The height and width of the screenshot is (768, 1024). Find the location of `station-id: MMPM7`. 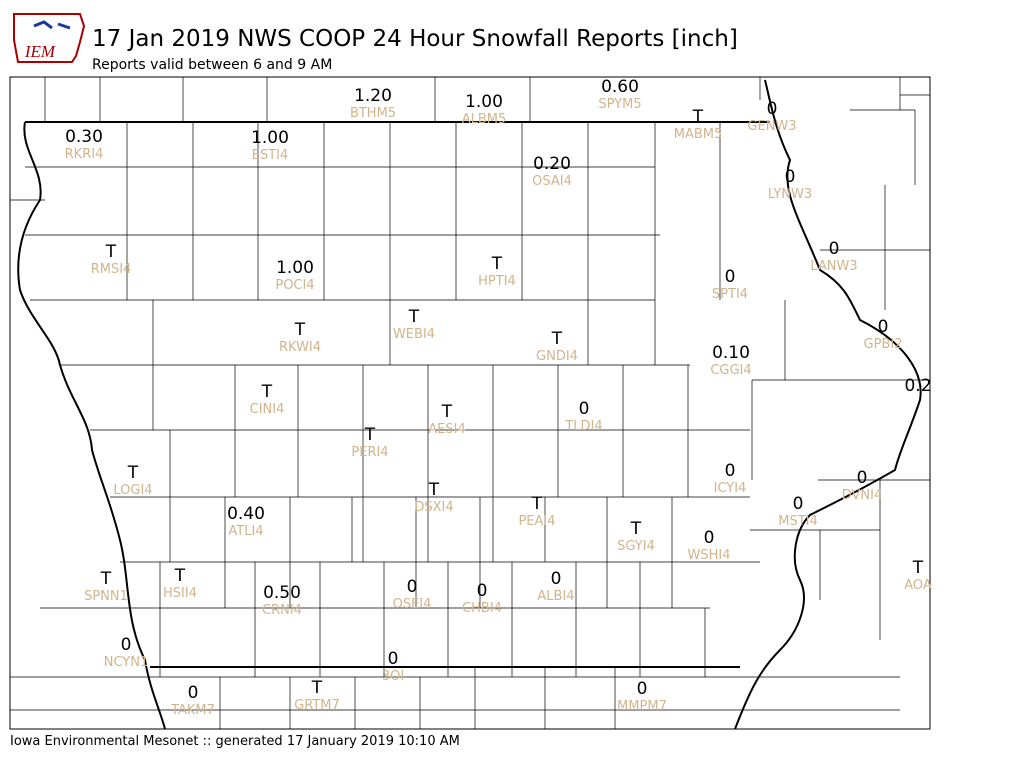

station-id: MMPM7 is located at coordinates (642, 706).